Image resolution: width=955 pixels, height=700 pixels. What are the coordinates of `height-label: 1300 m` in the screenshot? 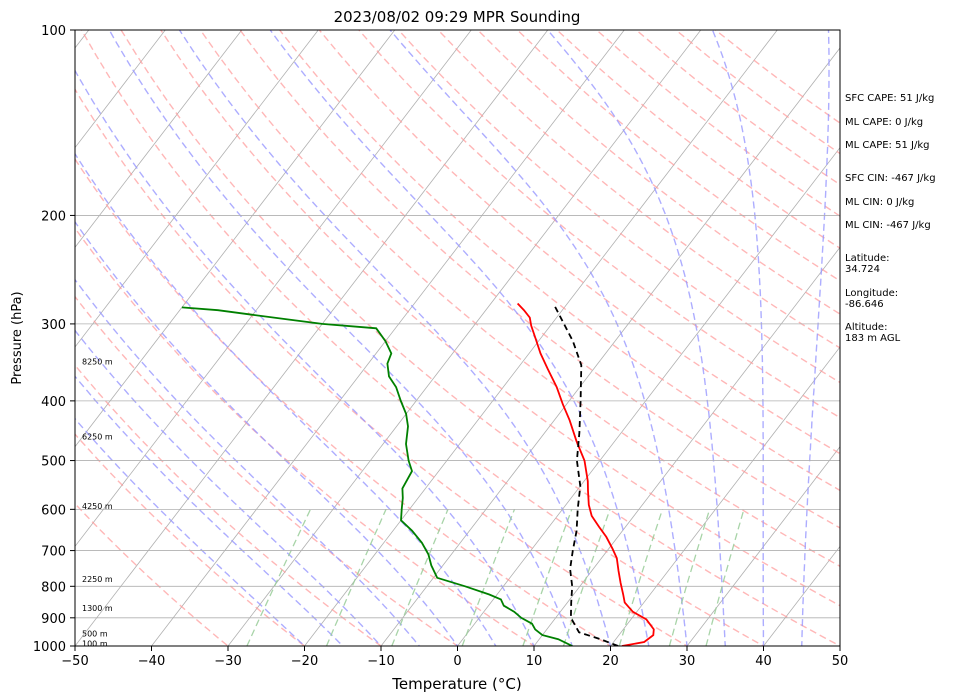 It's located at (97, 608).